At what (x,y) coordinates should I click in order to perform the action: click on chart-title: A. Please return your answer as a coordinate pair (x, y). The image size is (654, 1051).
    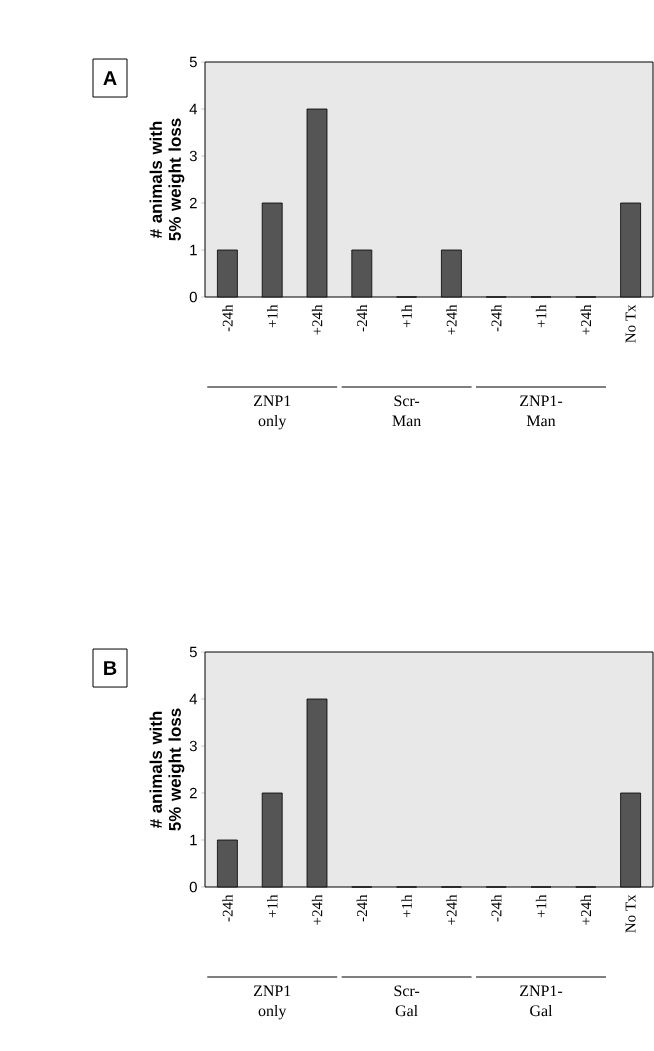
    Looking at the image, I should click on (110, 78).